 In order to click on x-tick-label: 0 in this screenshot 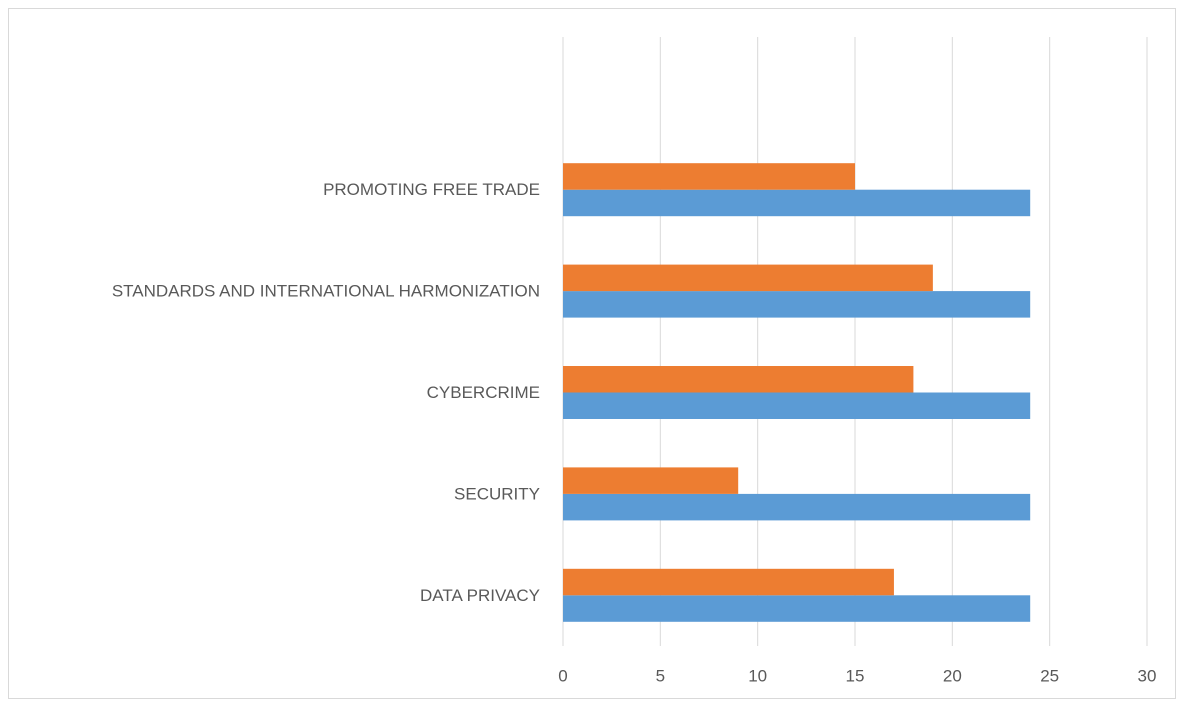, I will do `click(562, 675)`.